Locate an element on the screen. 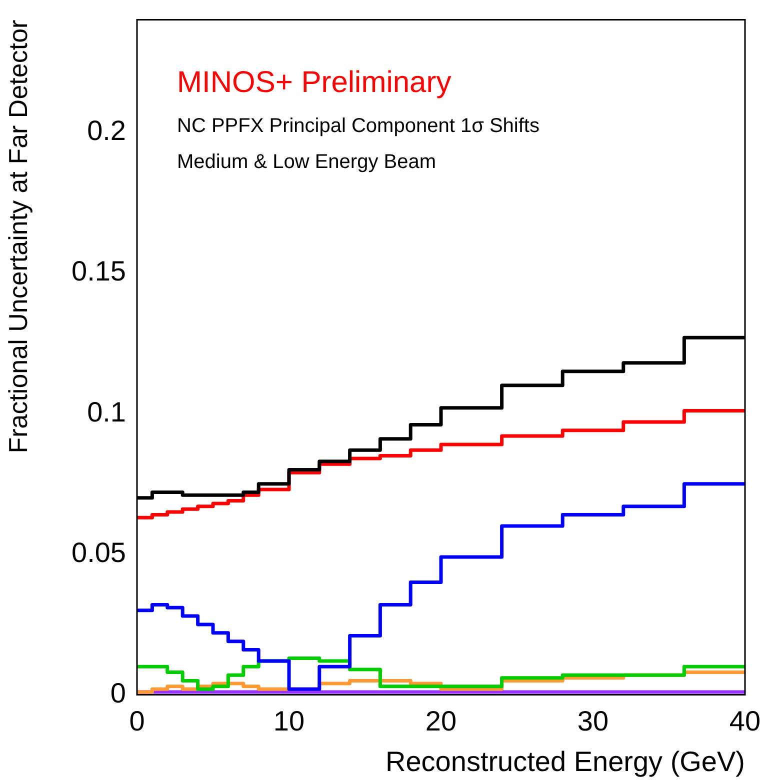  y-tick-label: 0 is located at coordinates (118, 693).